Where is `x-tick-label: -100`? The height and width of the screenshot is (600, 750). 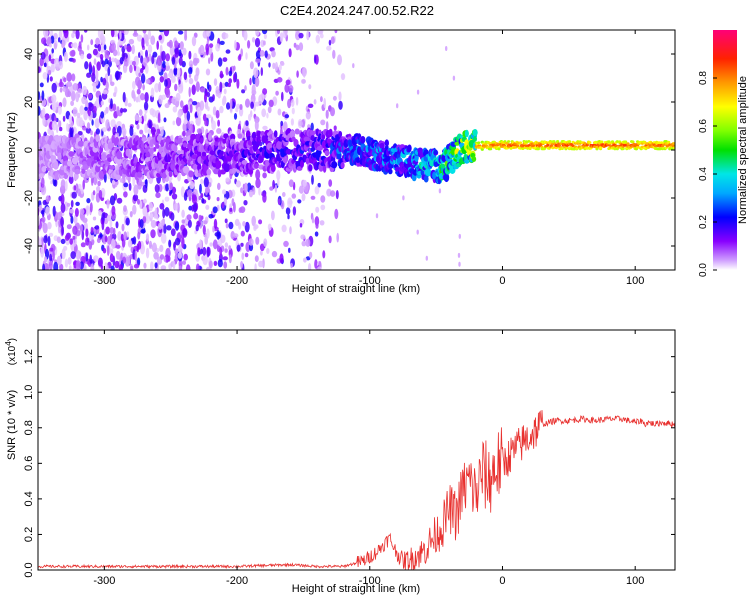 x-tick-label: -100 is located at coordinates (370, 581).